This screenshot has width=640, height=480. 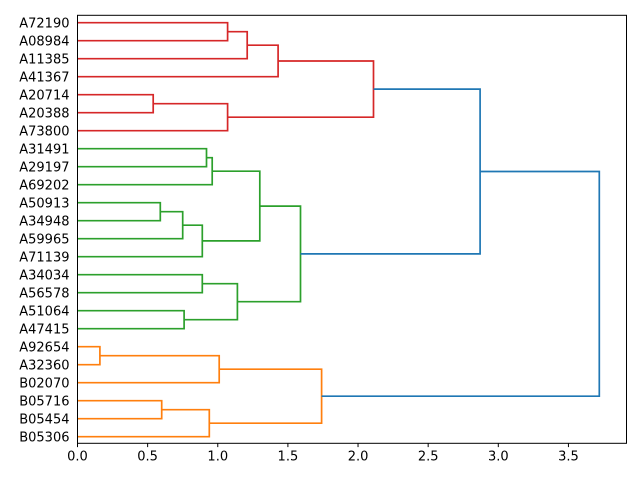 What do you see at coordinates (44, 257) in the screenshot?
I see `leaf-label: A71139` at bounding box center [44, 257].